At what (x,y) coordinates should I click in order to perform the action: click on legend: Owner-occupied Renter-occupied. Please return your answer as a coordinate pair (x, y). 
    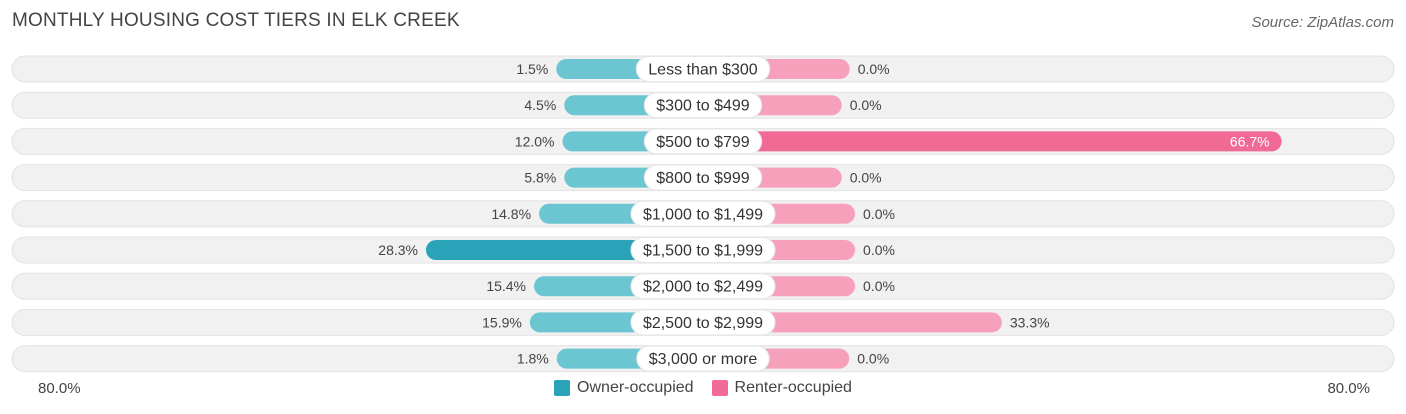
    Looking at the image, I should click on (703, 388).